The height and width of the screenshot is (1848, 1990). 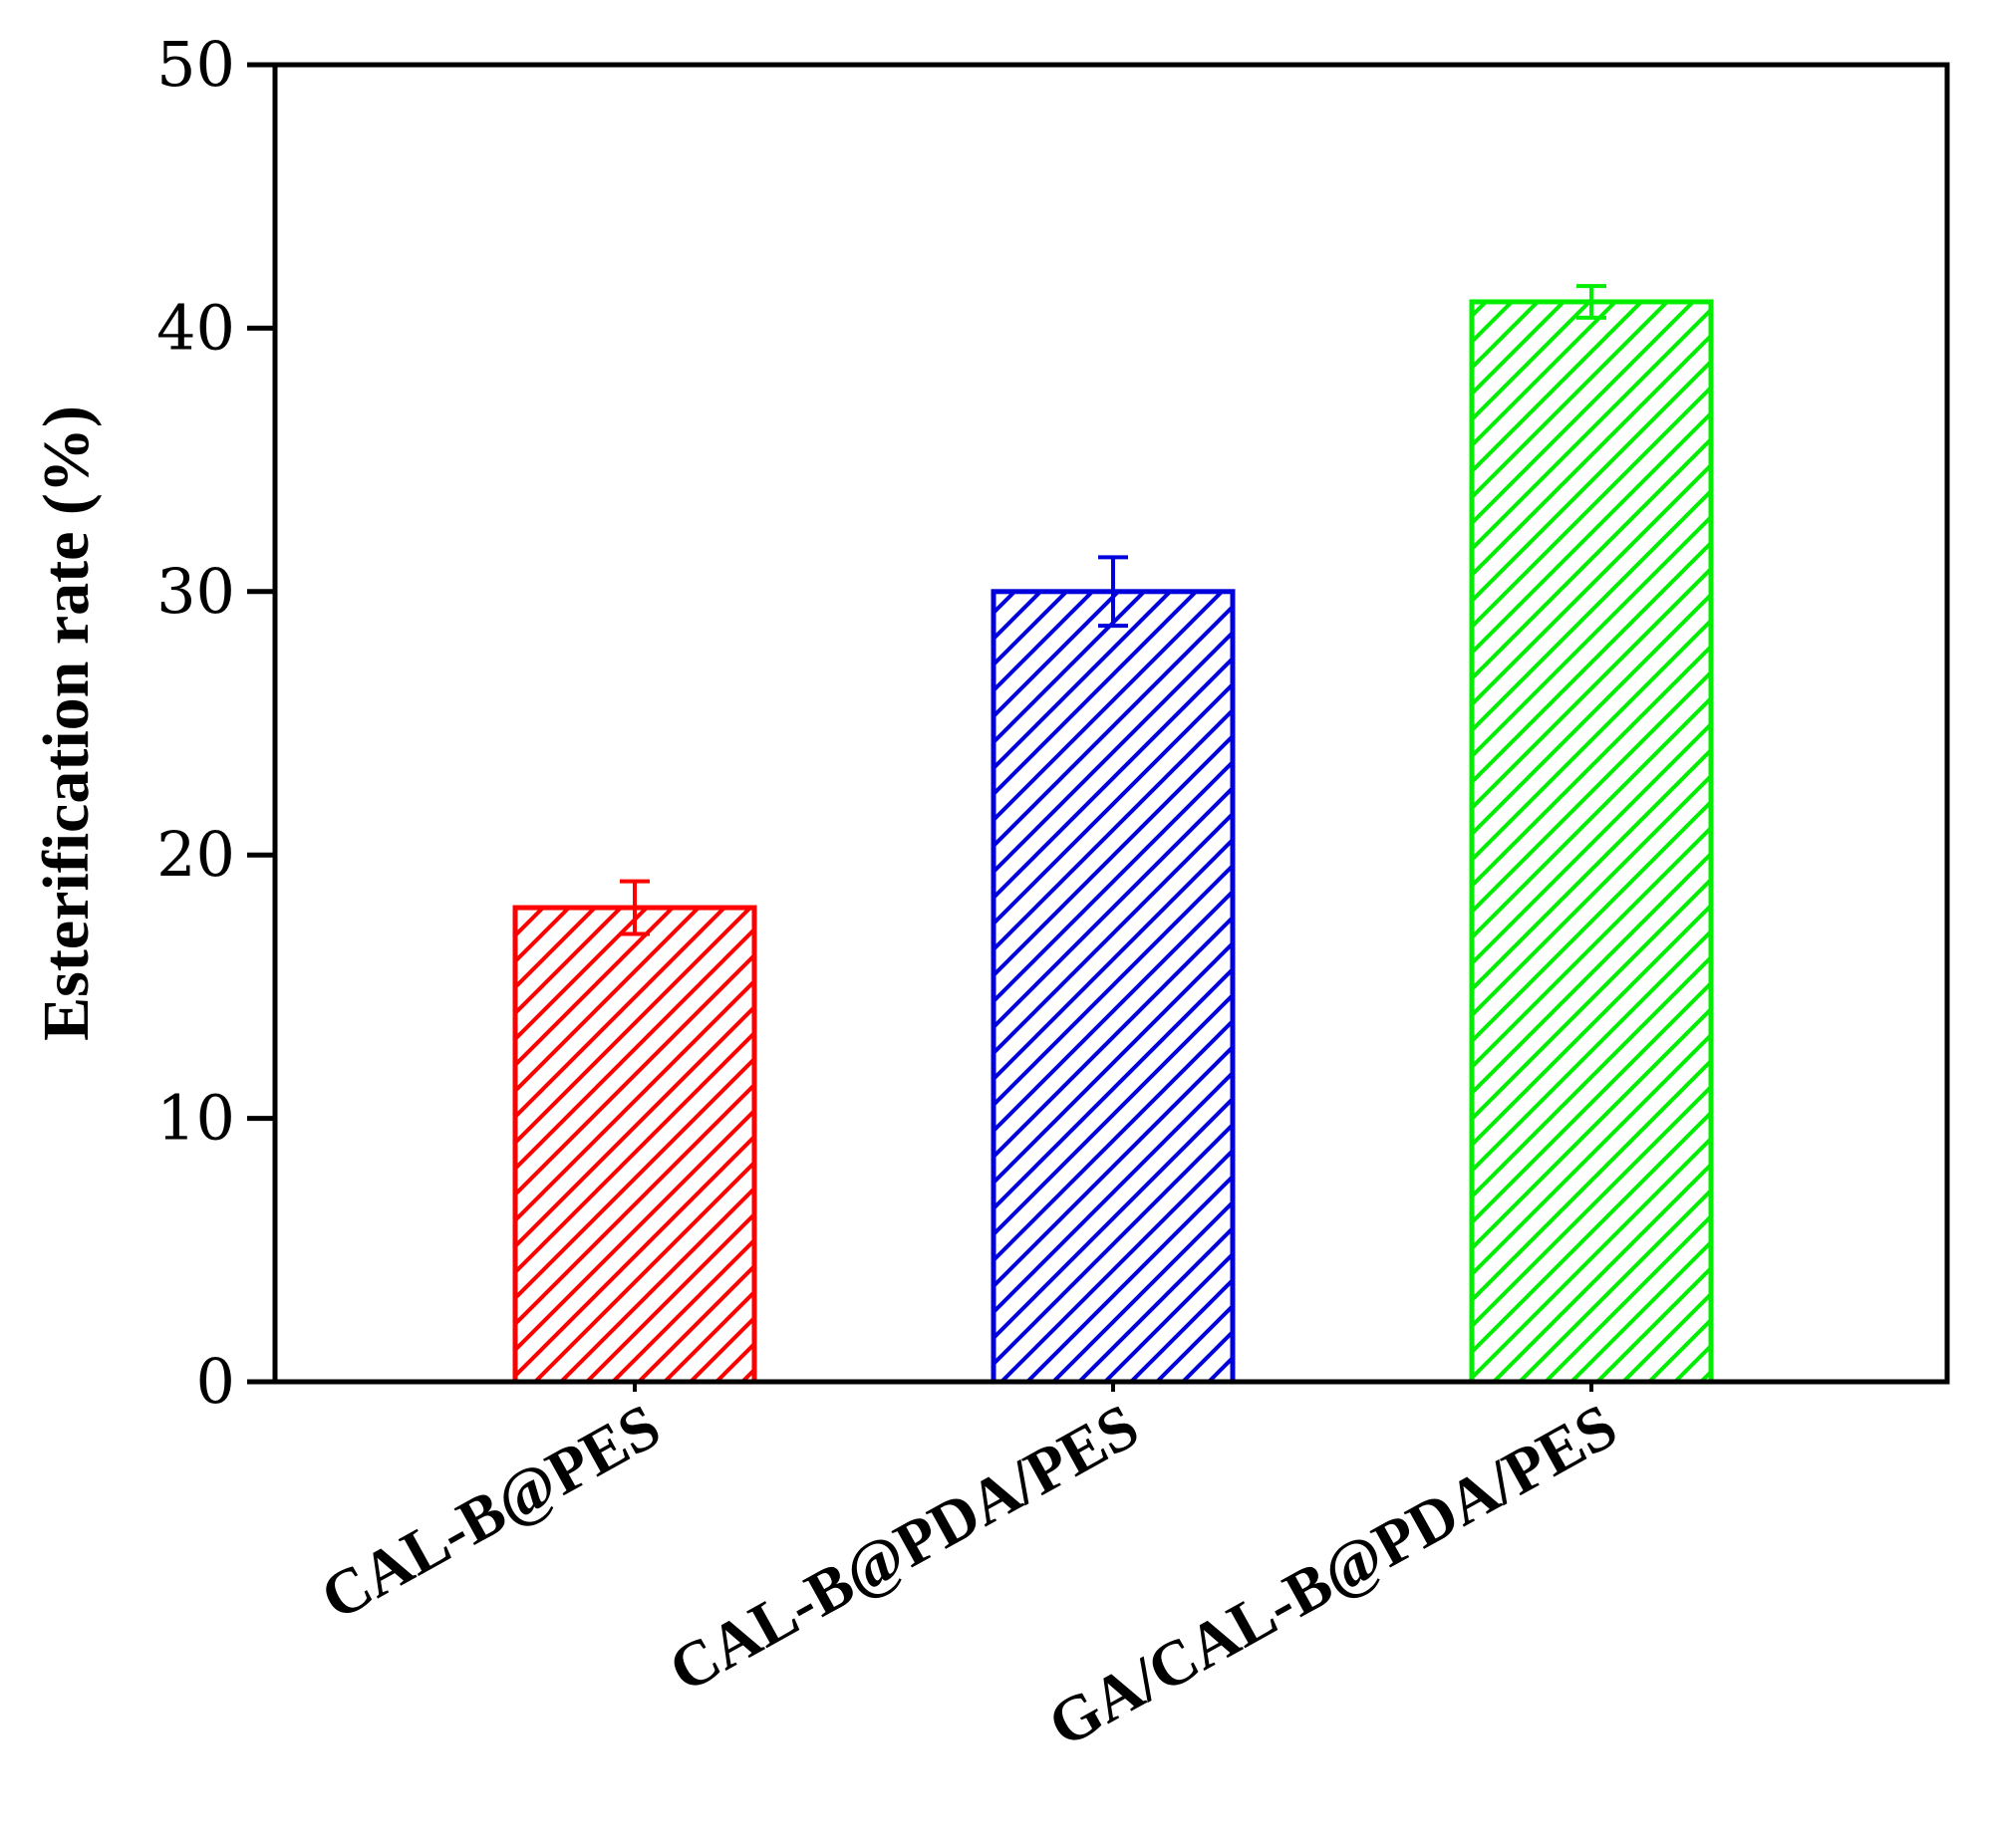 I want to click on y-tick-label-20: 20, so click(x=195, y=855).